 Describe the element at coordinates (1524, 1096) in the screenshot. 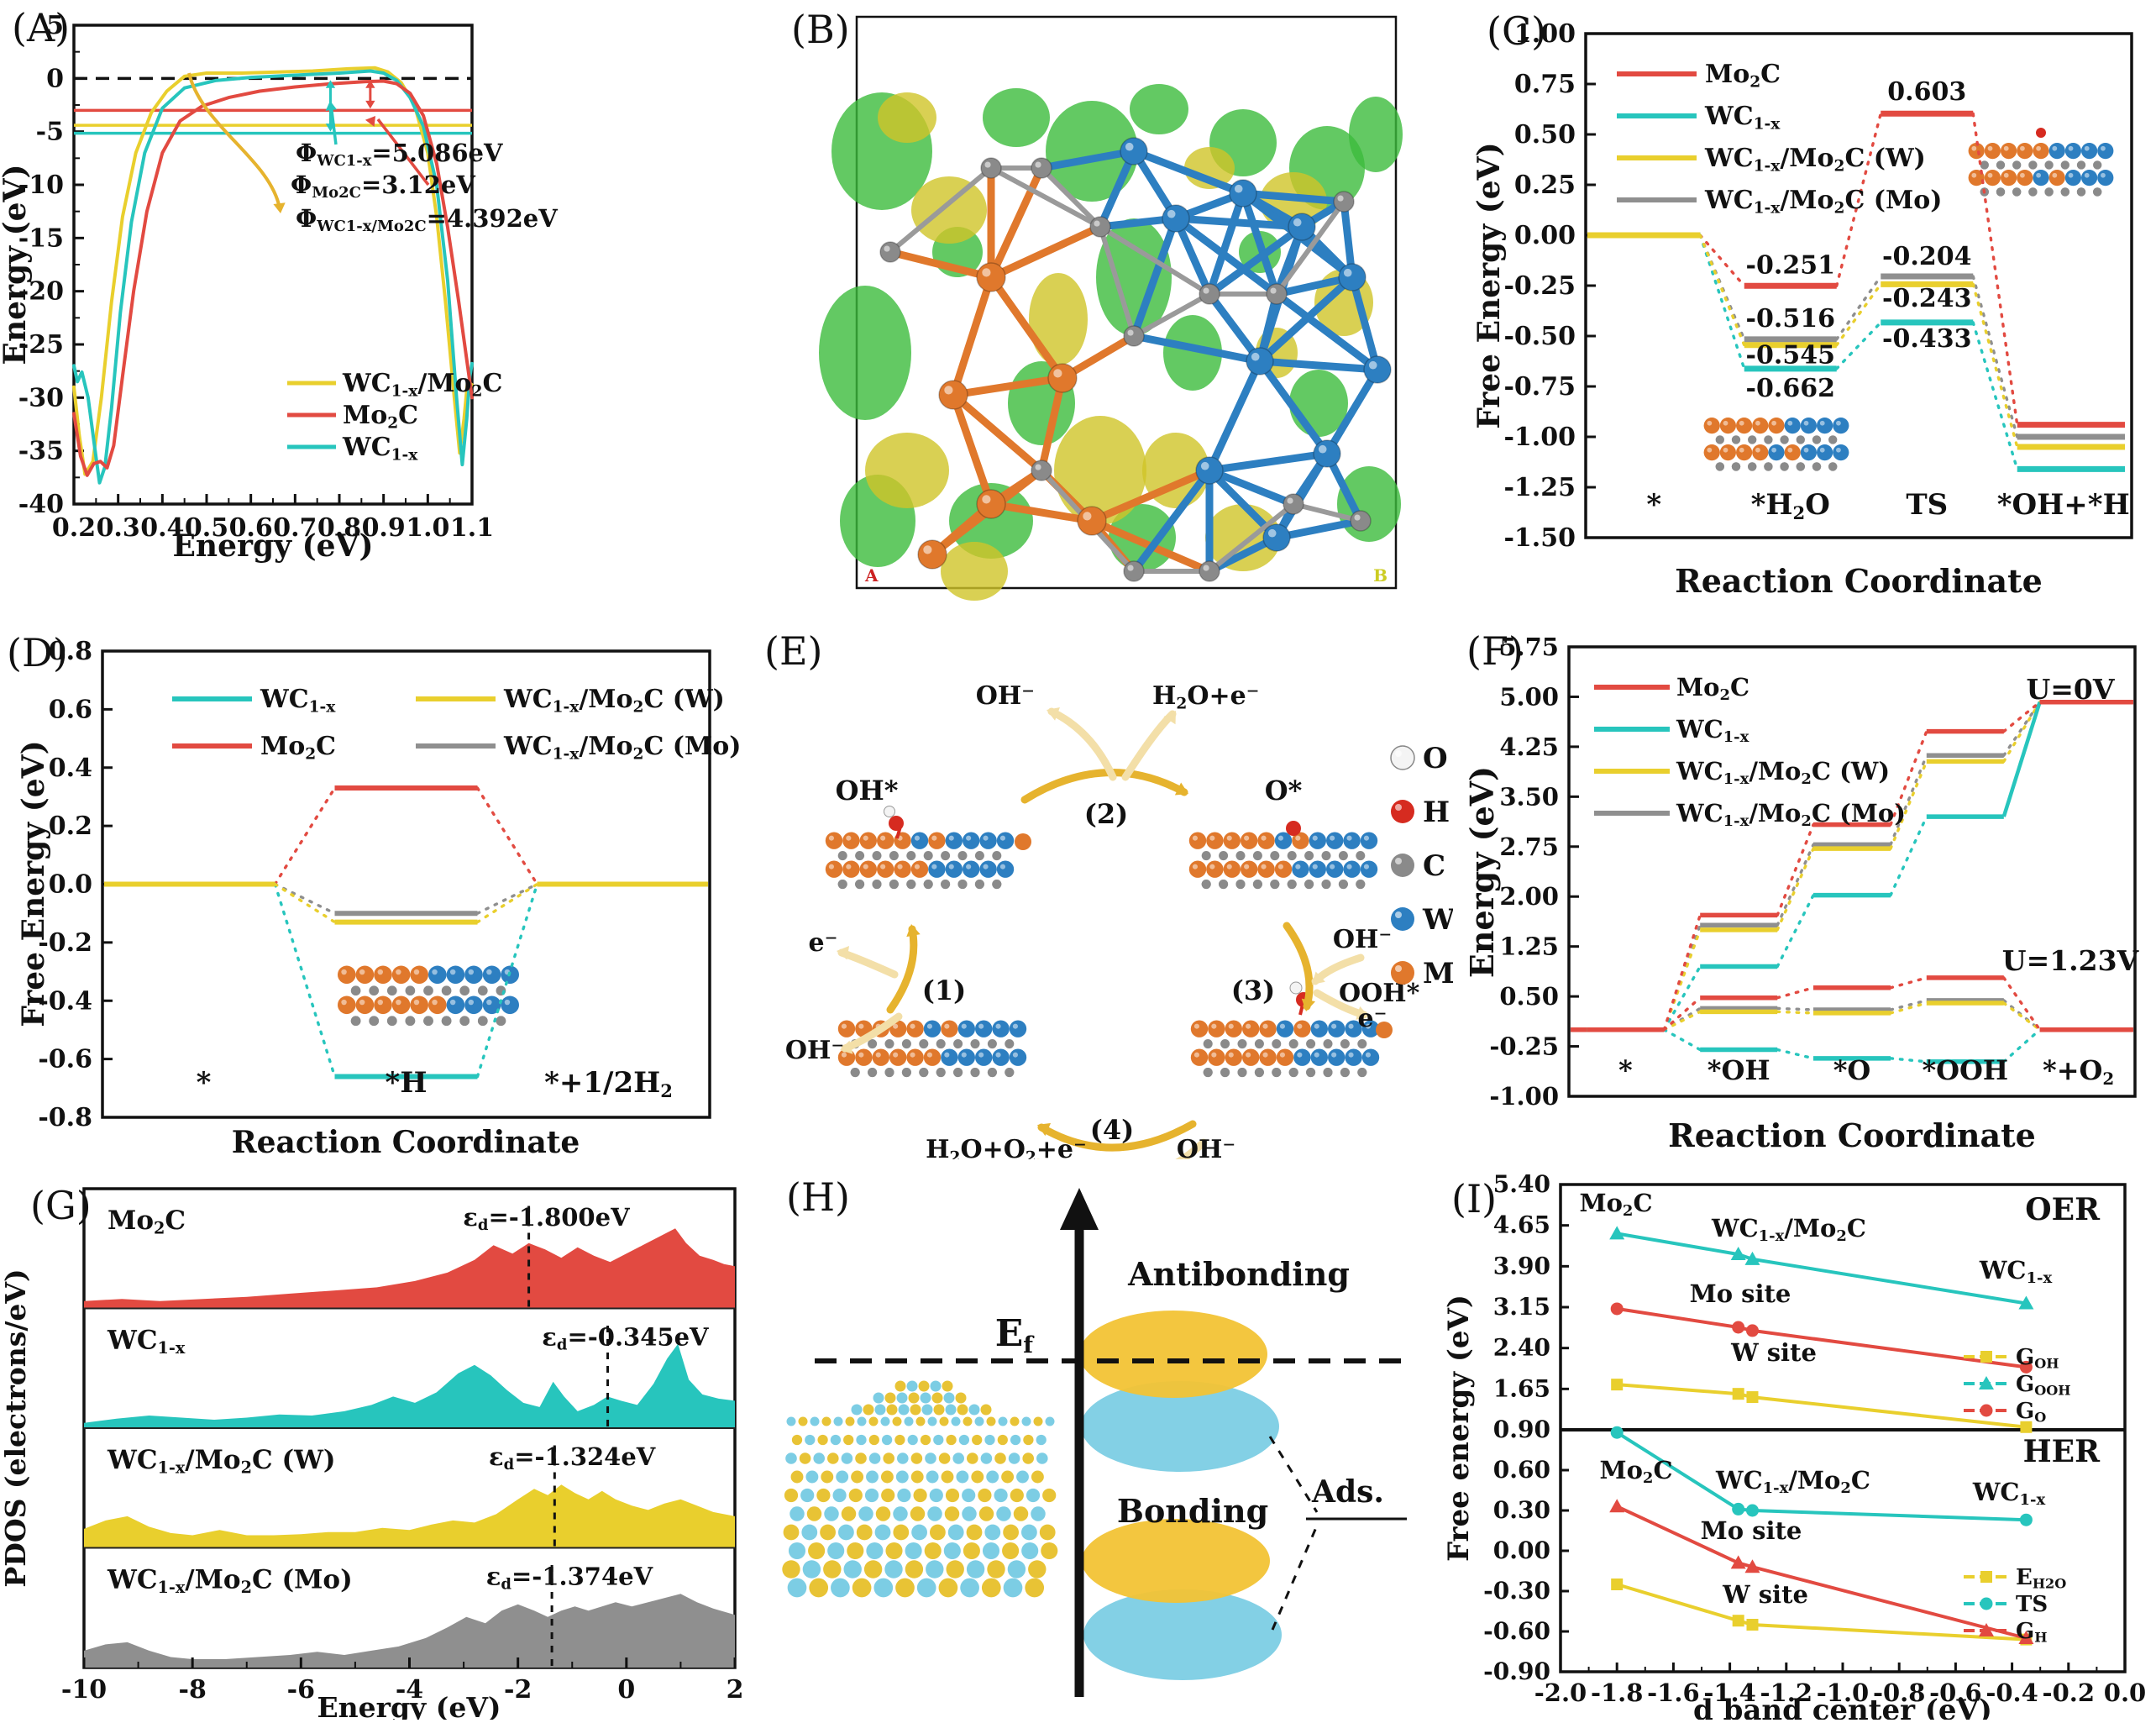

I see `y-tick-label: -1.00` at that location.